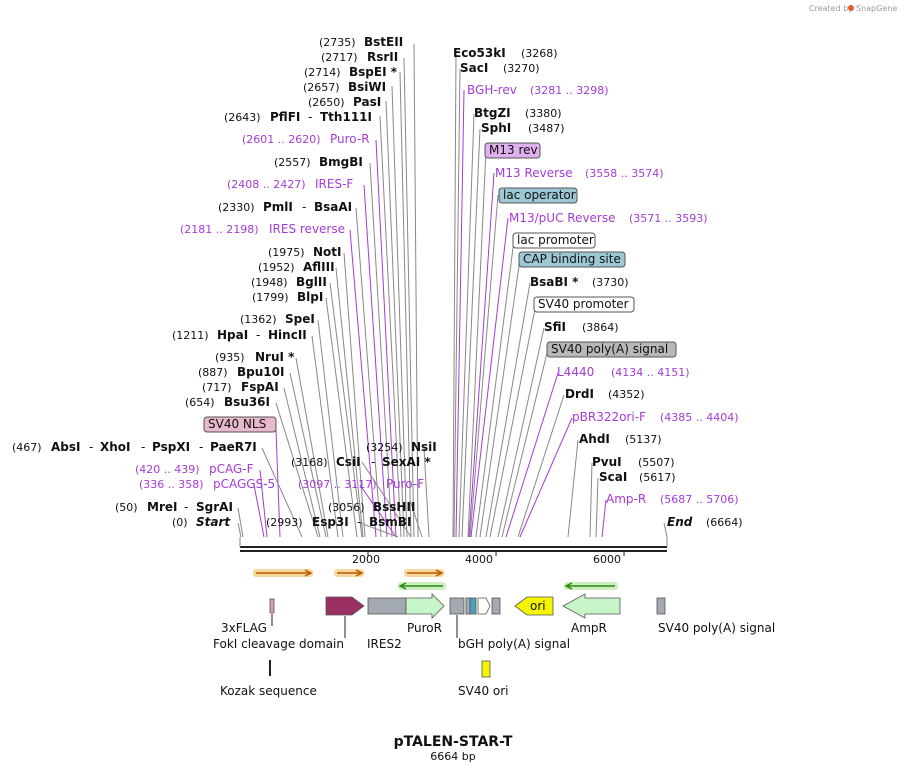 The height and width of the screenshot is (772, 907). What do you see at coordinates (162, 507) in the screenshot?
I see `svg-text: MreI` at bounding box center [162, 507].